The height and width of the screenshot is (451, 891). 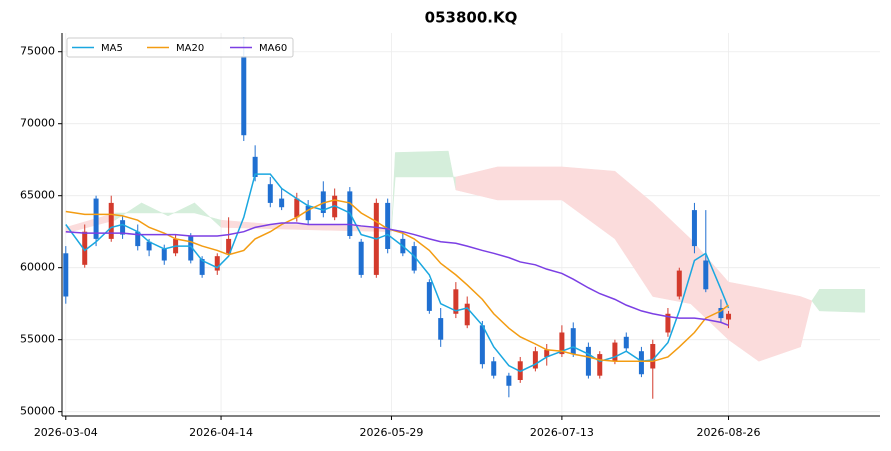 I want to click on y-tick-label: 60000, so click(x=37, y=267).